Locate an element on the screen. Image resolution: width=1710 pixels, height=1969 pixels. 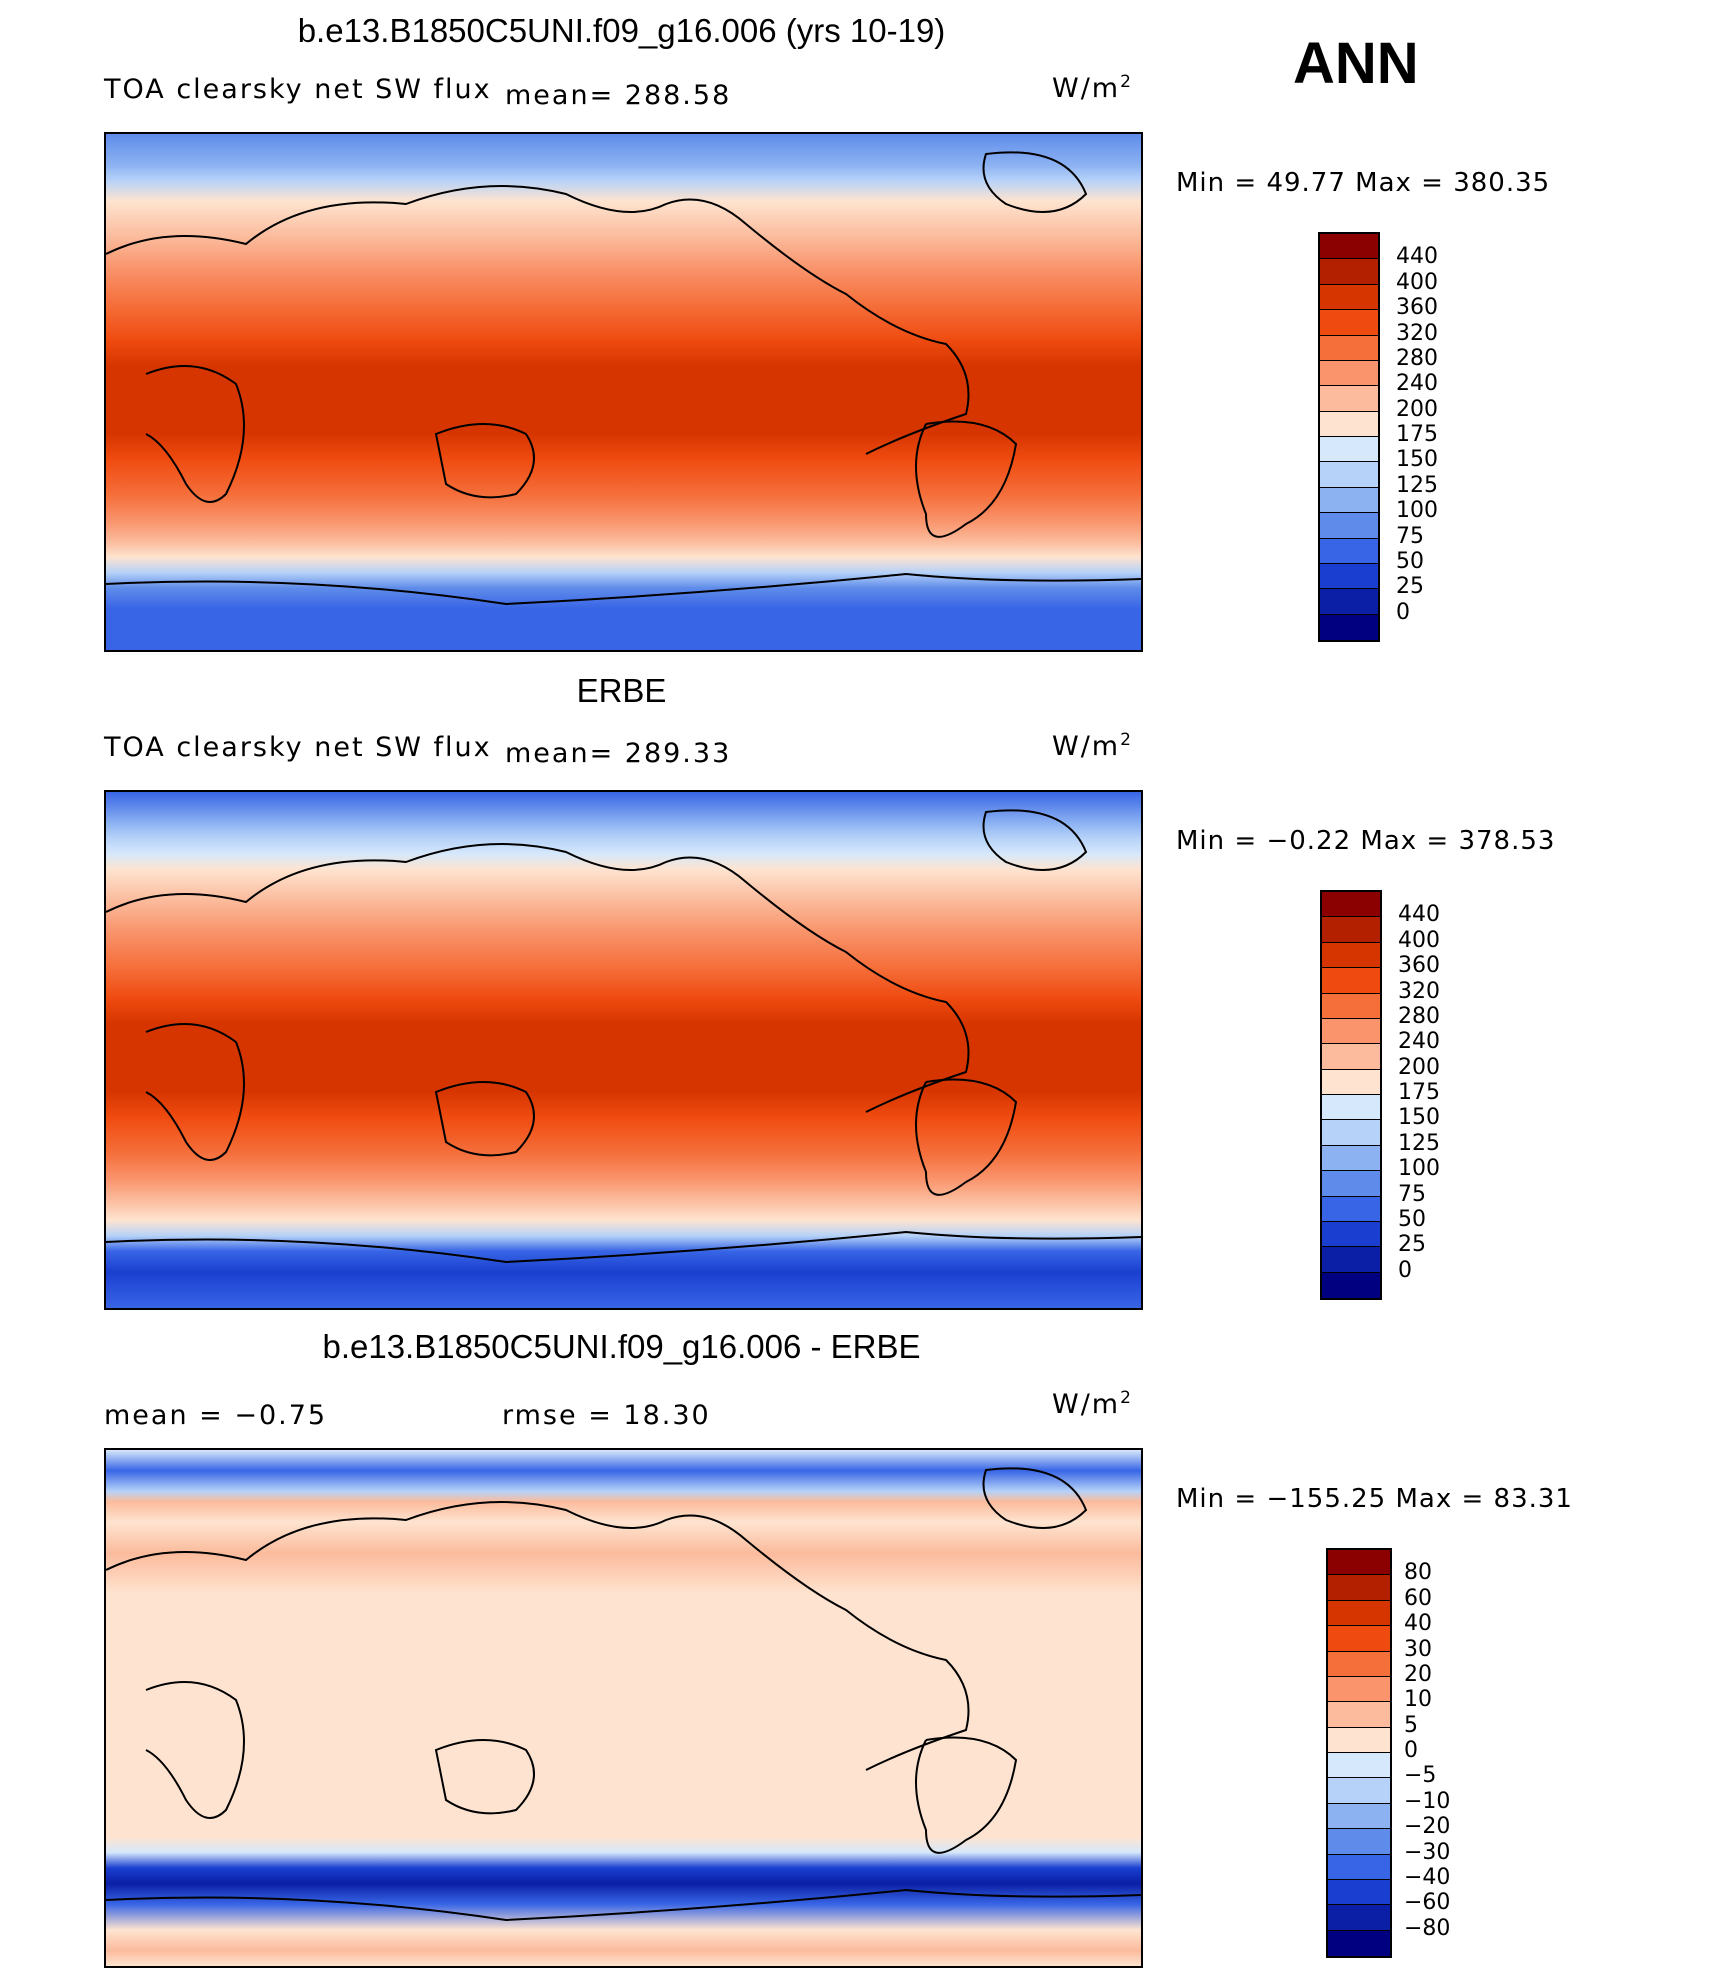
panel1-units: W/m2 is located at coordinates (1092, 88).